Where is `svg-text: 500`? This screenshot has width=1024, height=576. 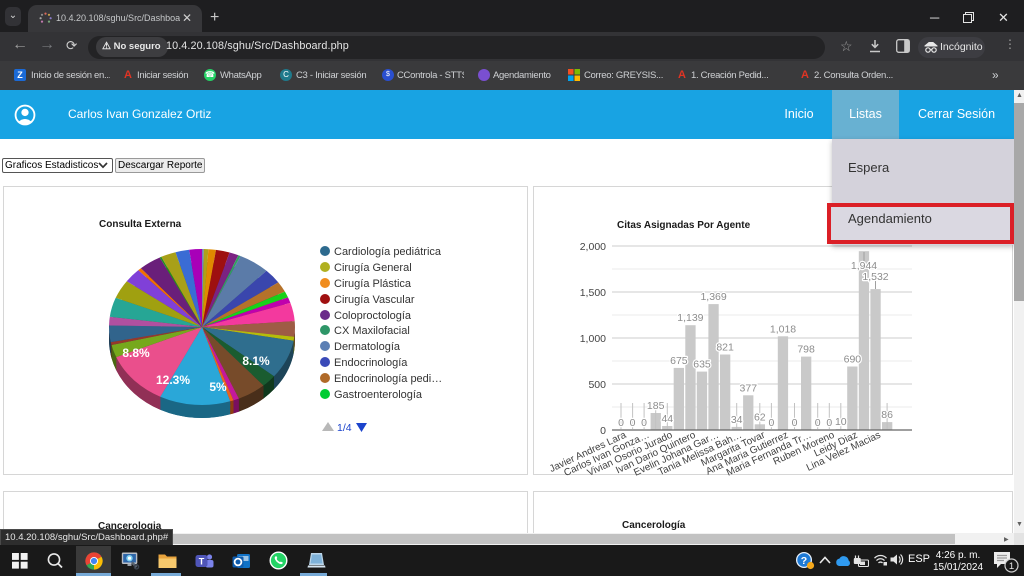 svg-text: 500 is located at coordinates (597, 385).